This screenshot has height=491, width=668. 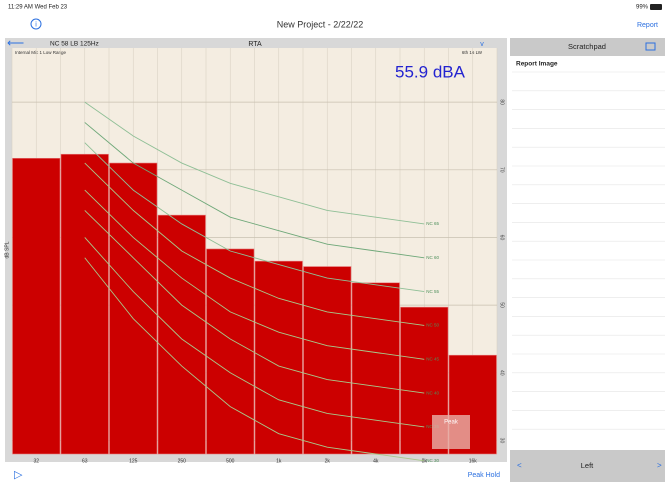 I want to click on y-tick-label: 30, so click(x=502, y=441).